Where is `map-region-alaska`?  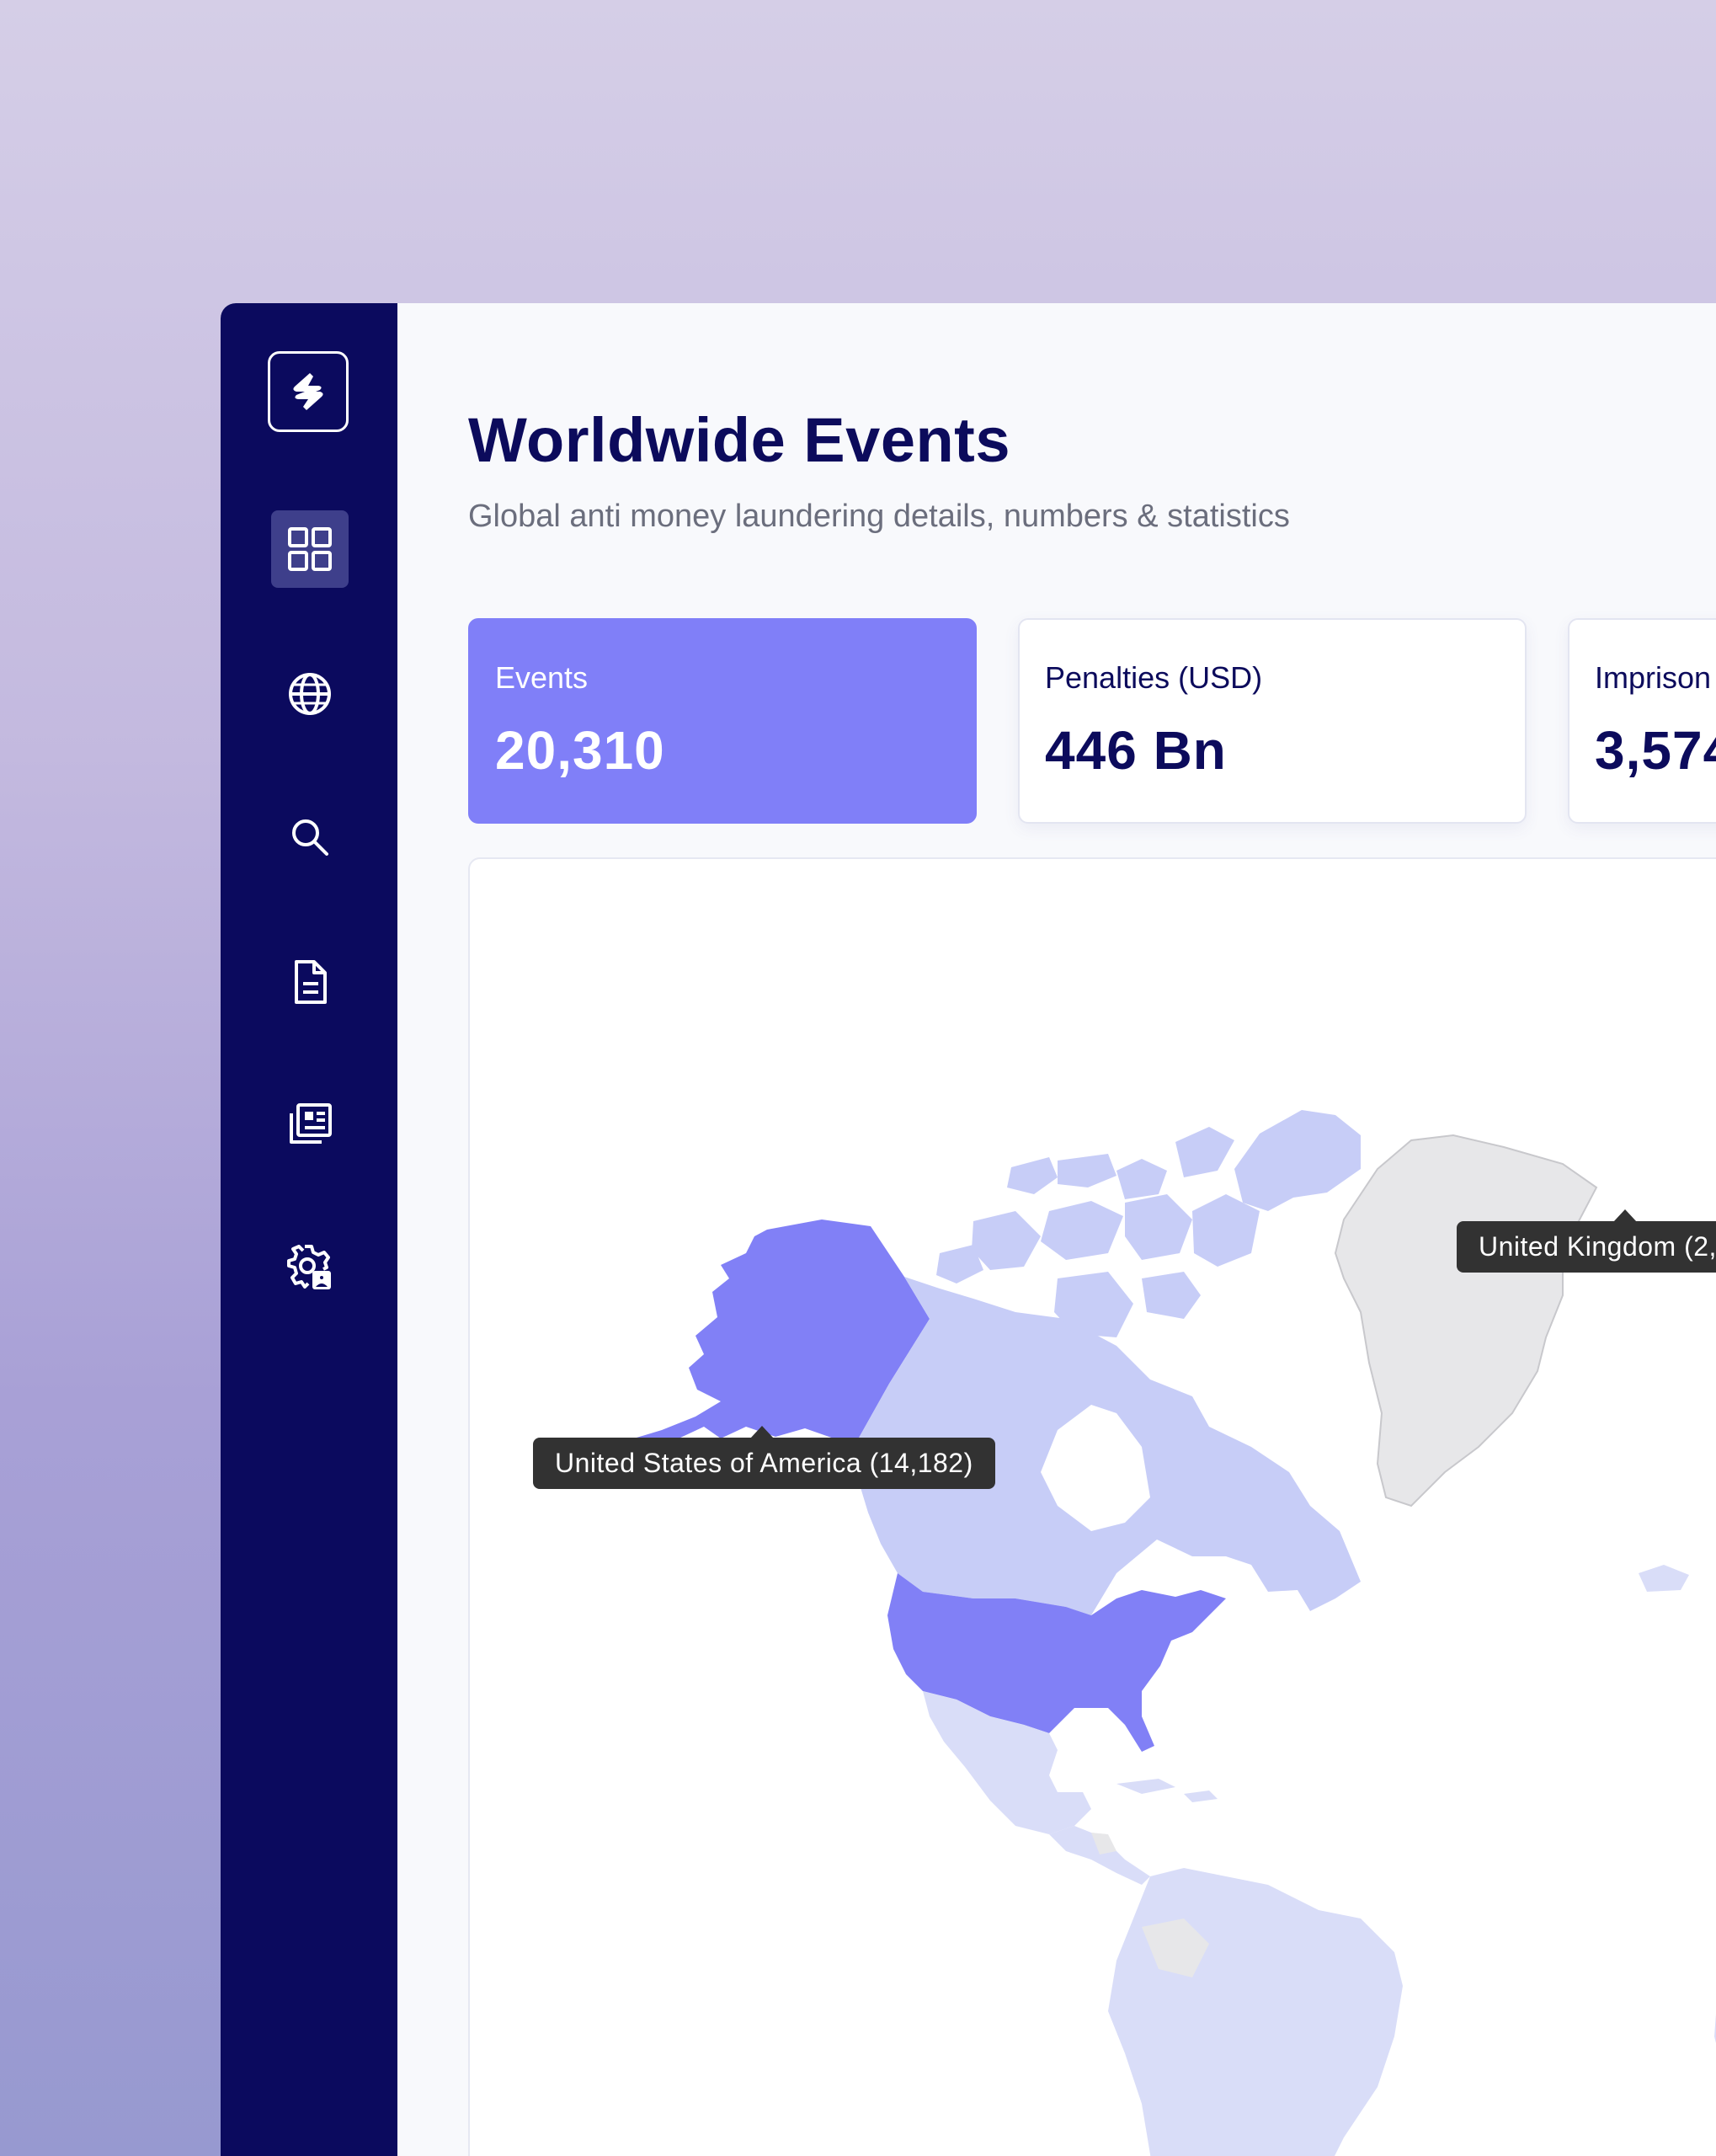
map-region-alaska is located at coordinates (779, 1333).